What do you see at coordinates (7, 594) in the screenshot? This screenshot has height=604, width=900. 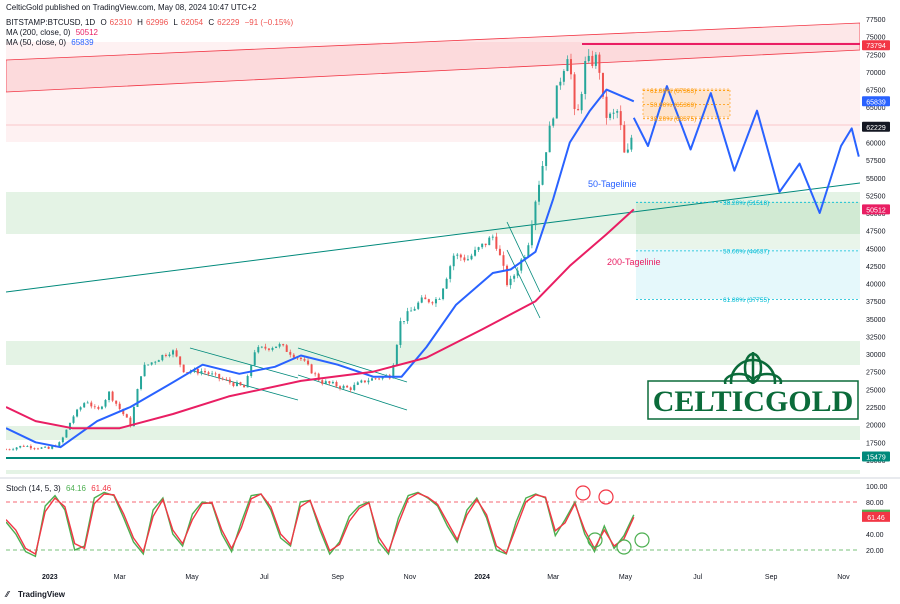 I see `tradingview-logo-icon: ⁄⁄` at bounding box center [7, 594].